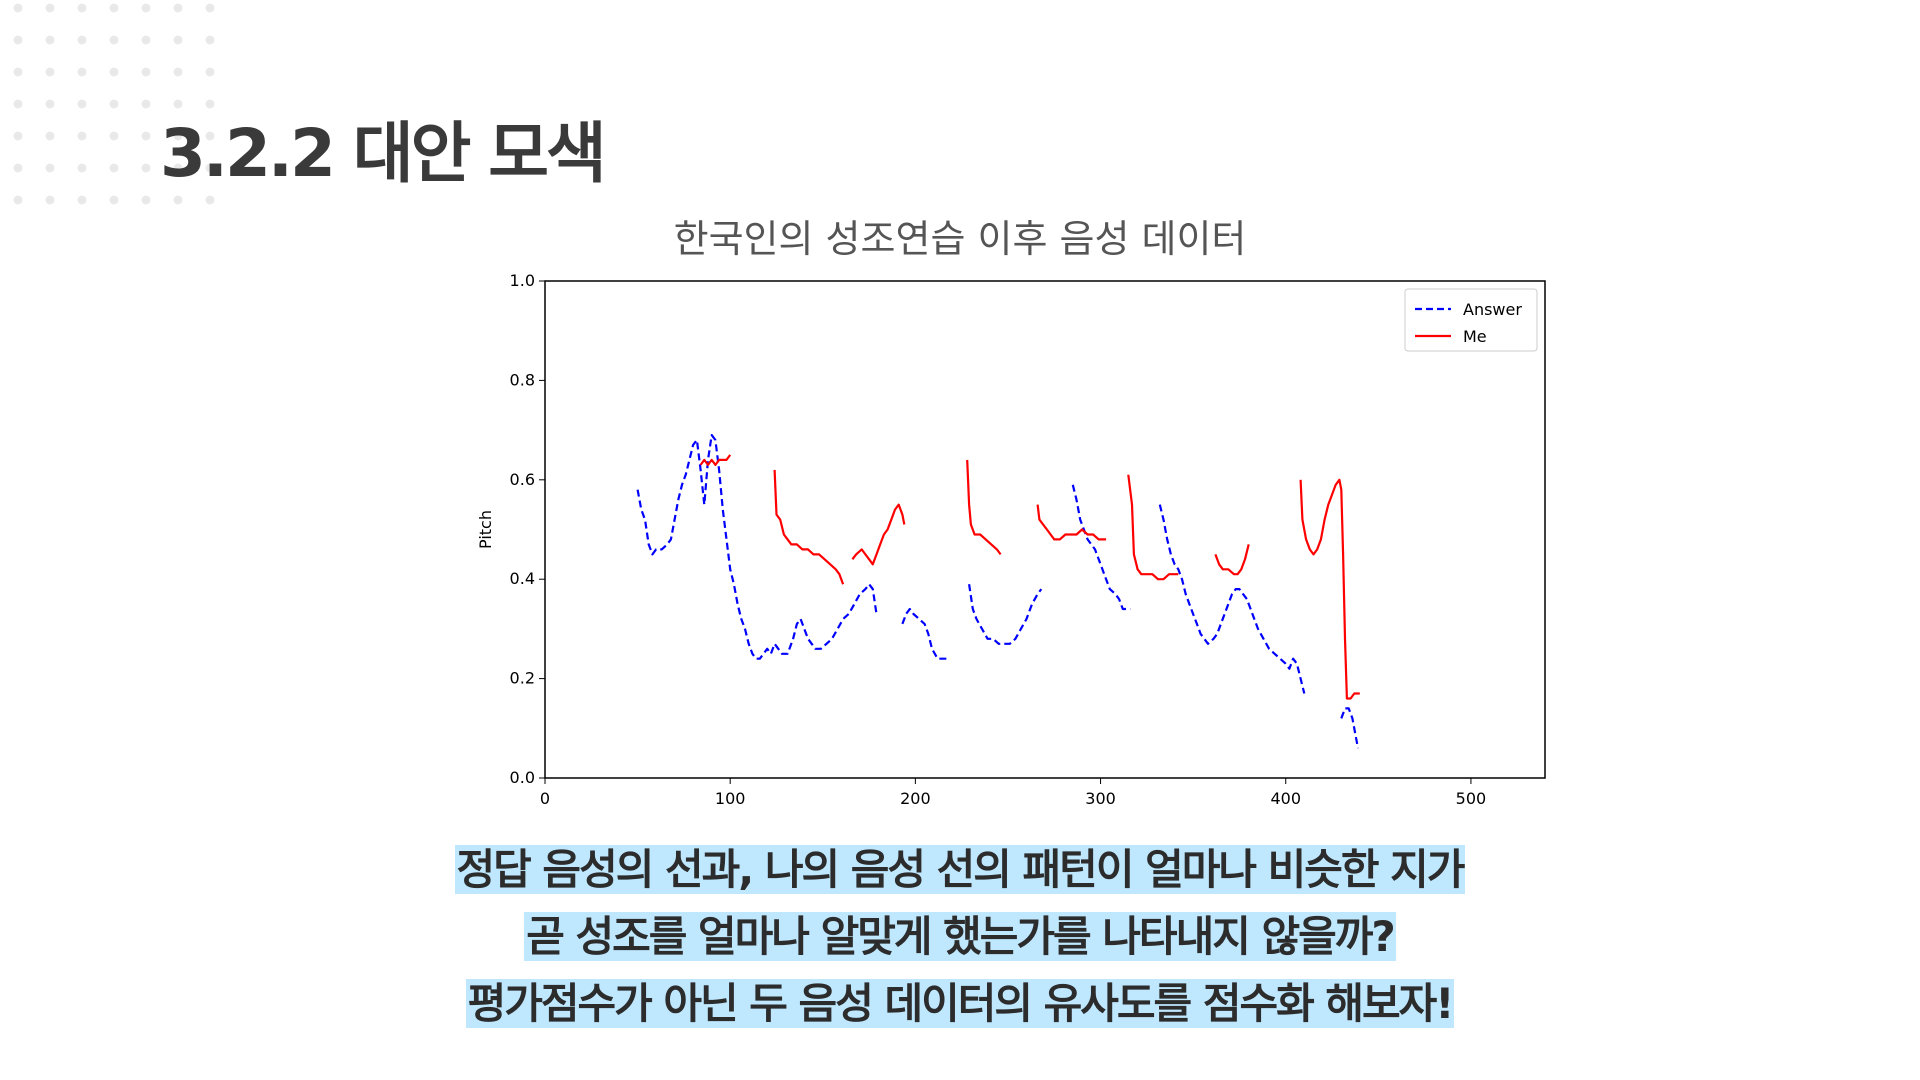 The width and height of the screenshot is (1920, 1080). Describe the element at coordinates (1100, 798) in the screenshot. I see `x-tick-label: 300` at that location.